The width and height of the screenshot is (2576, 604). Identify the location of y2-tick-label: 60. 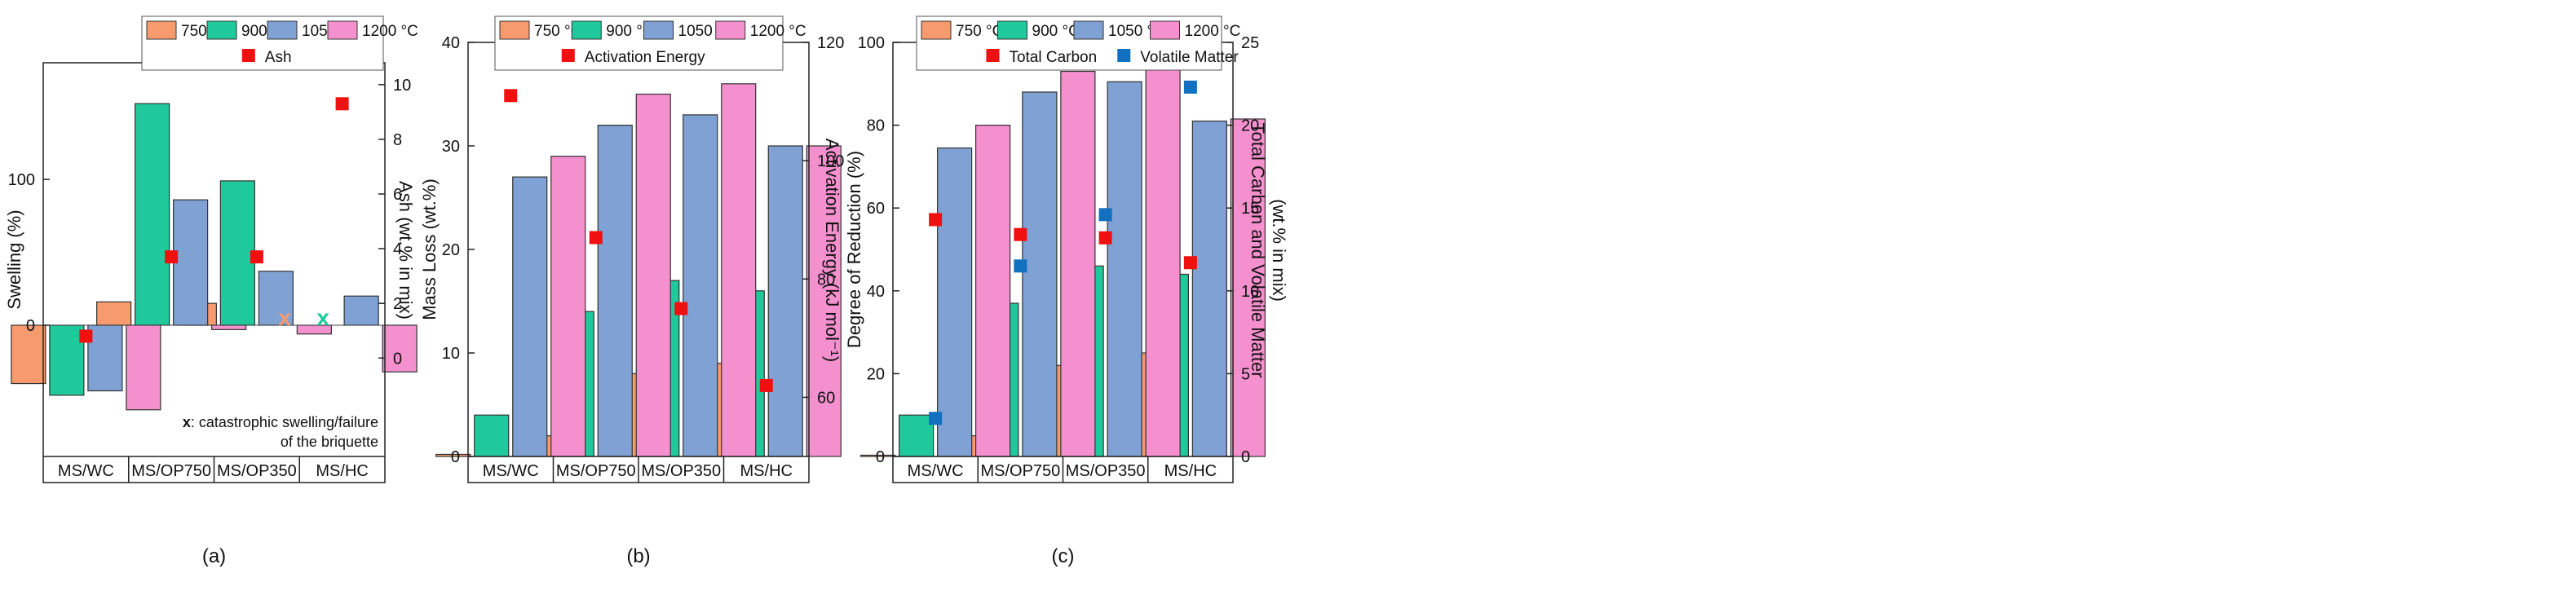
(826, 398).